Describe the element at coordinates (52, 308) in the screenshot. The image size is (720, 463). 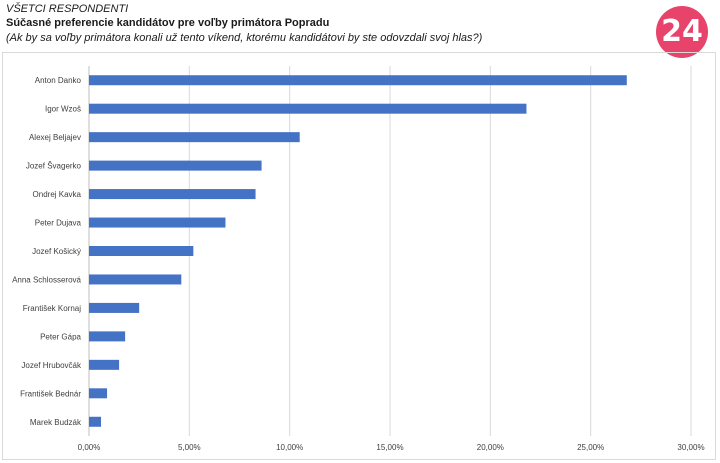
I see `category-label: František Kornaj` at that location.